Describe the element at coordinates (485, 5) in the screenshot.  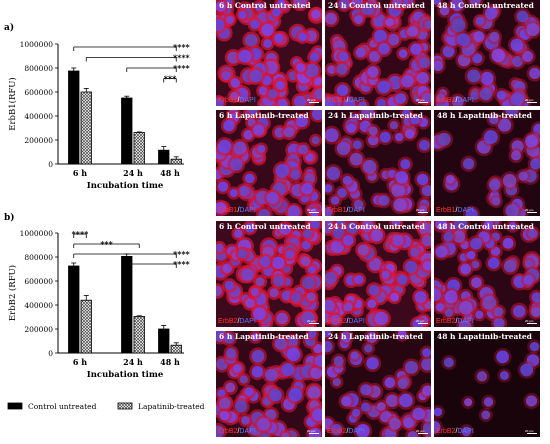
I see `micrograph-title: 48 h Control untreated` at that location.